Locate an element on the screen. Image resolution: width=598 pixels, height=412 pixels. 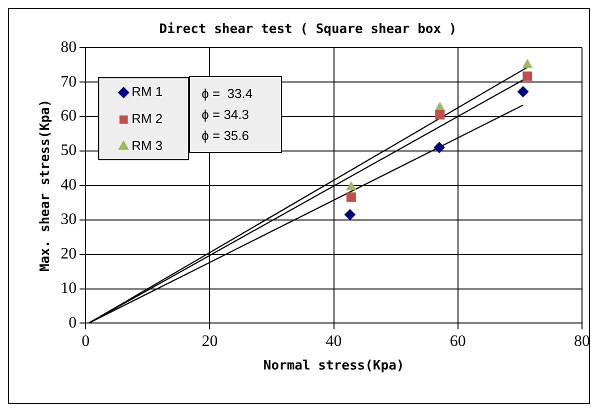
x-tick-label: 80 is located at coordinates (582, 341).